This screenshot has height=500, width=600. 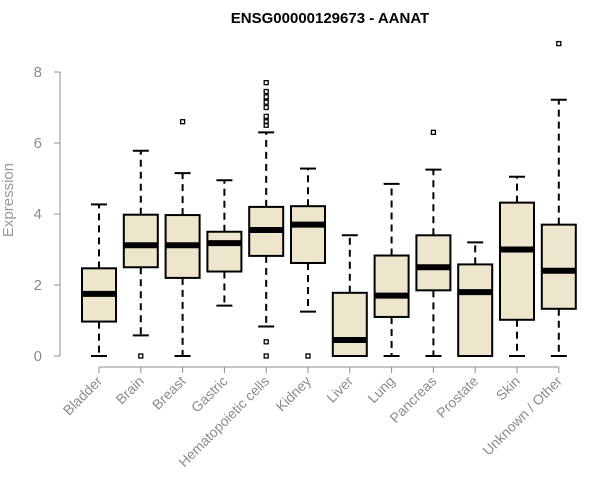 I want to click on y-tick-label: 6, so click(x=38, y=143).